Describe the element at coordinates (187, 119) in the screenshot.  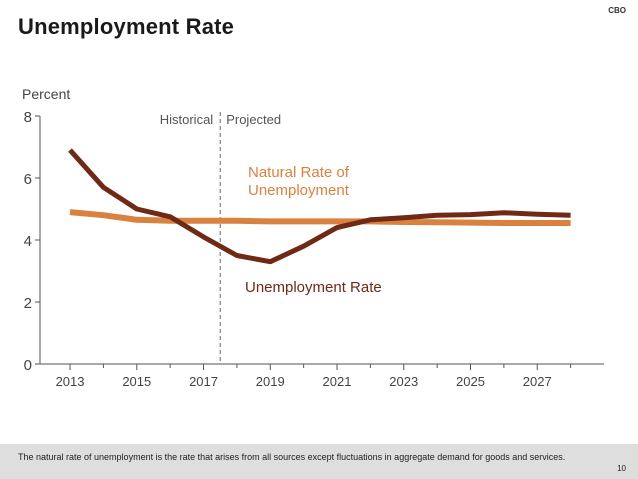
I see `historical-label: Historical` at that location.